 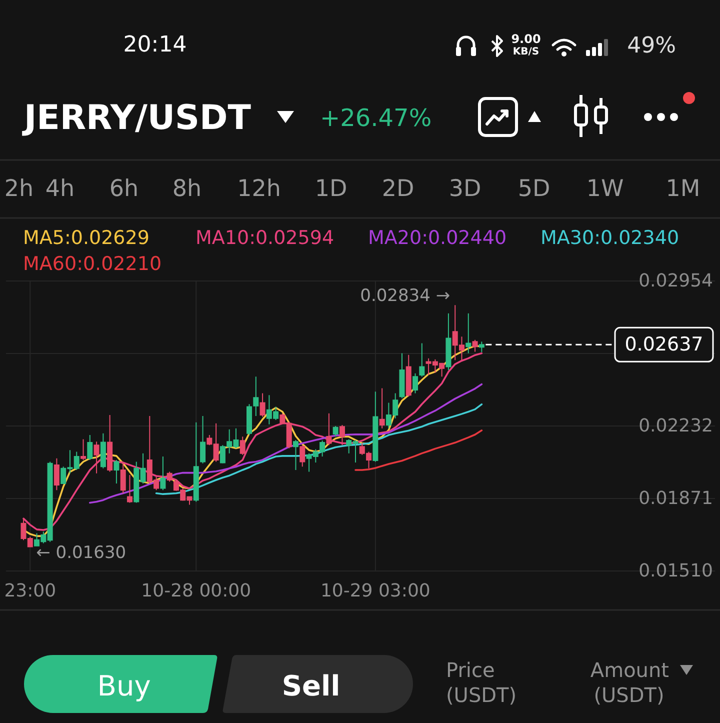 I want to click on annotation: ← 0.01630, so click(x=81, y=552).